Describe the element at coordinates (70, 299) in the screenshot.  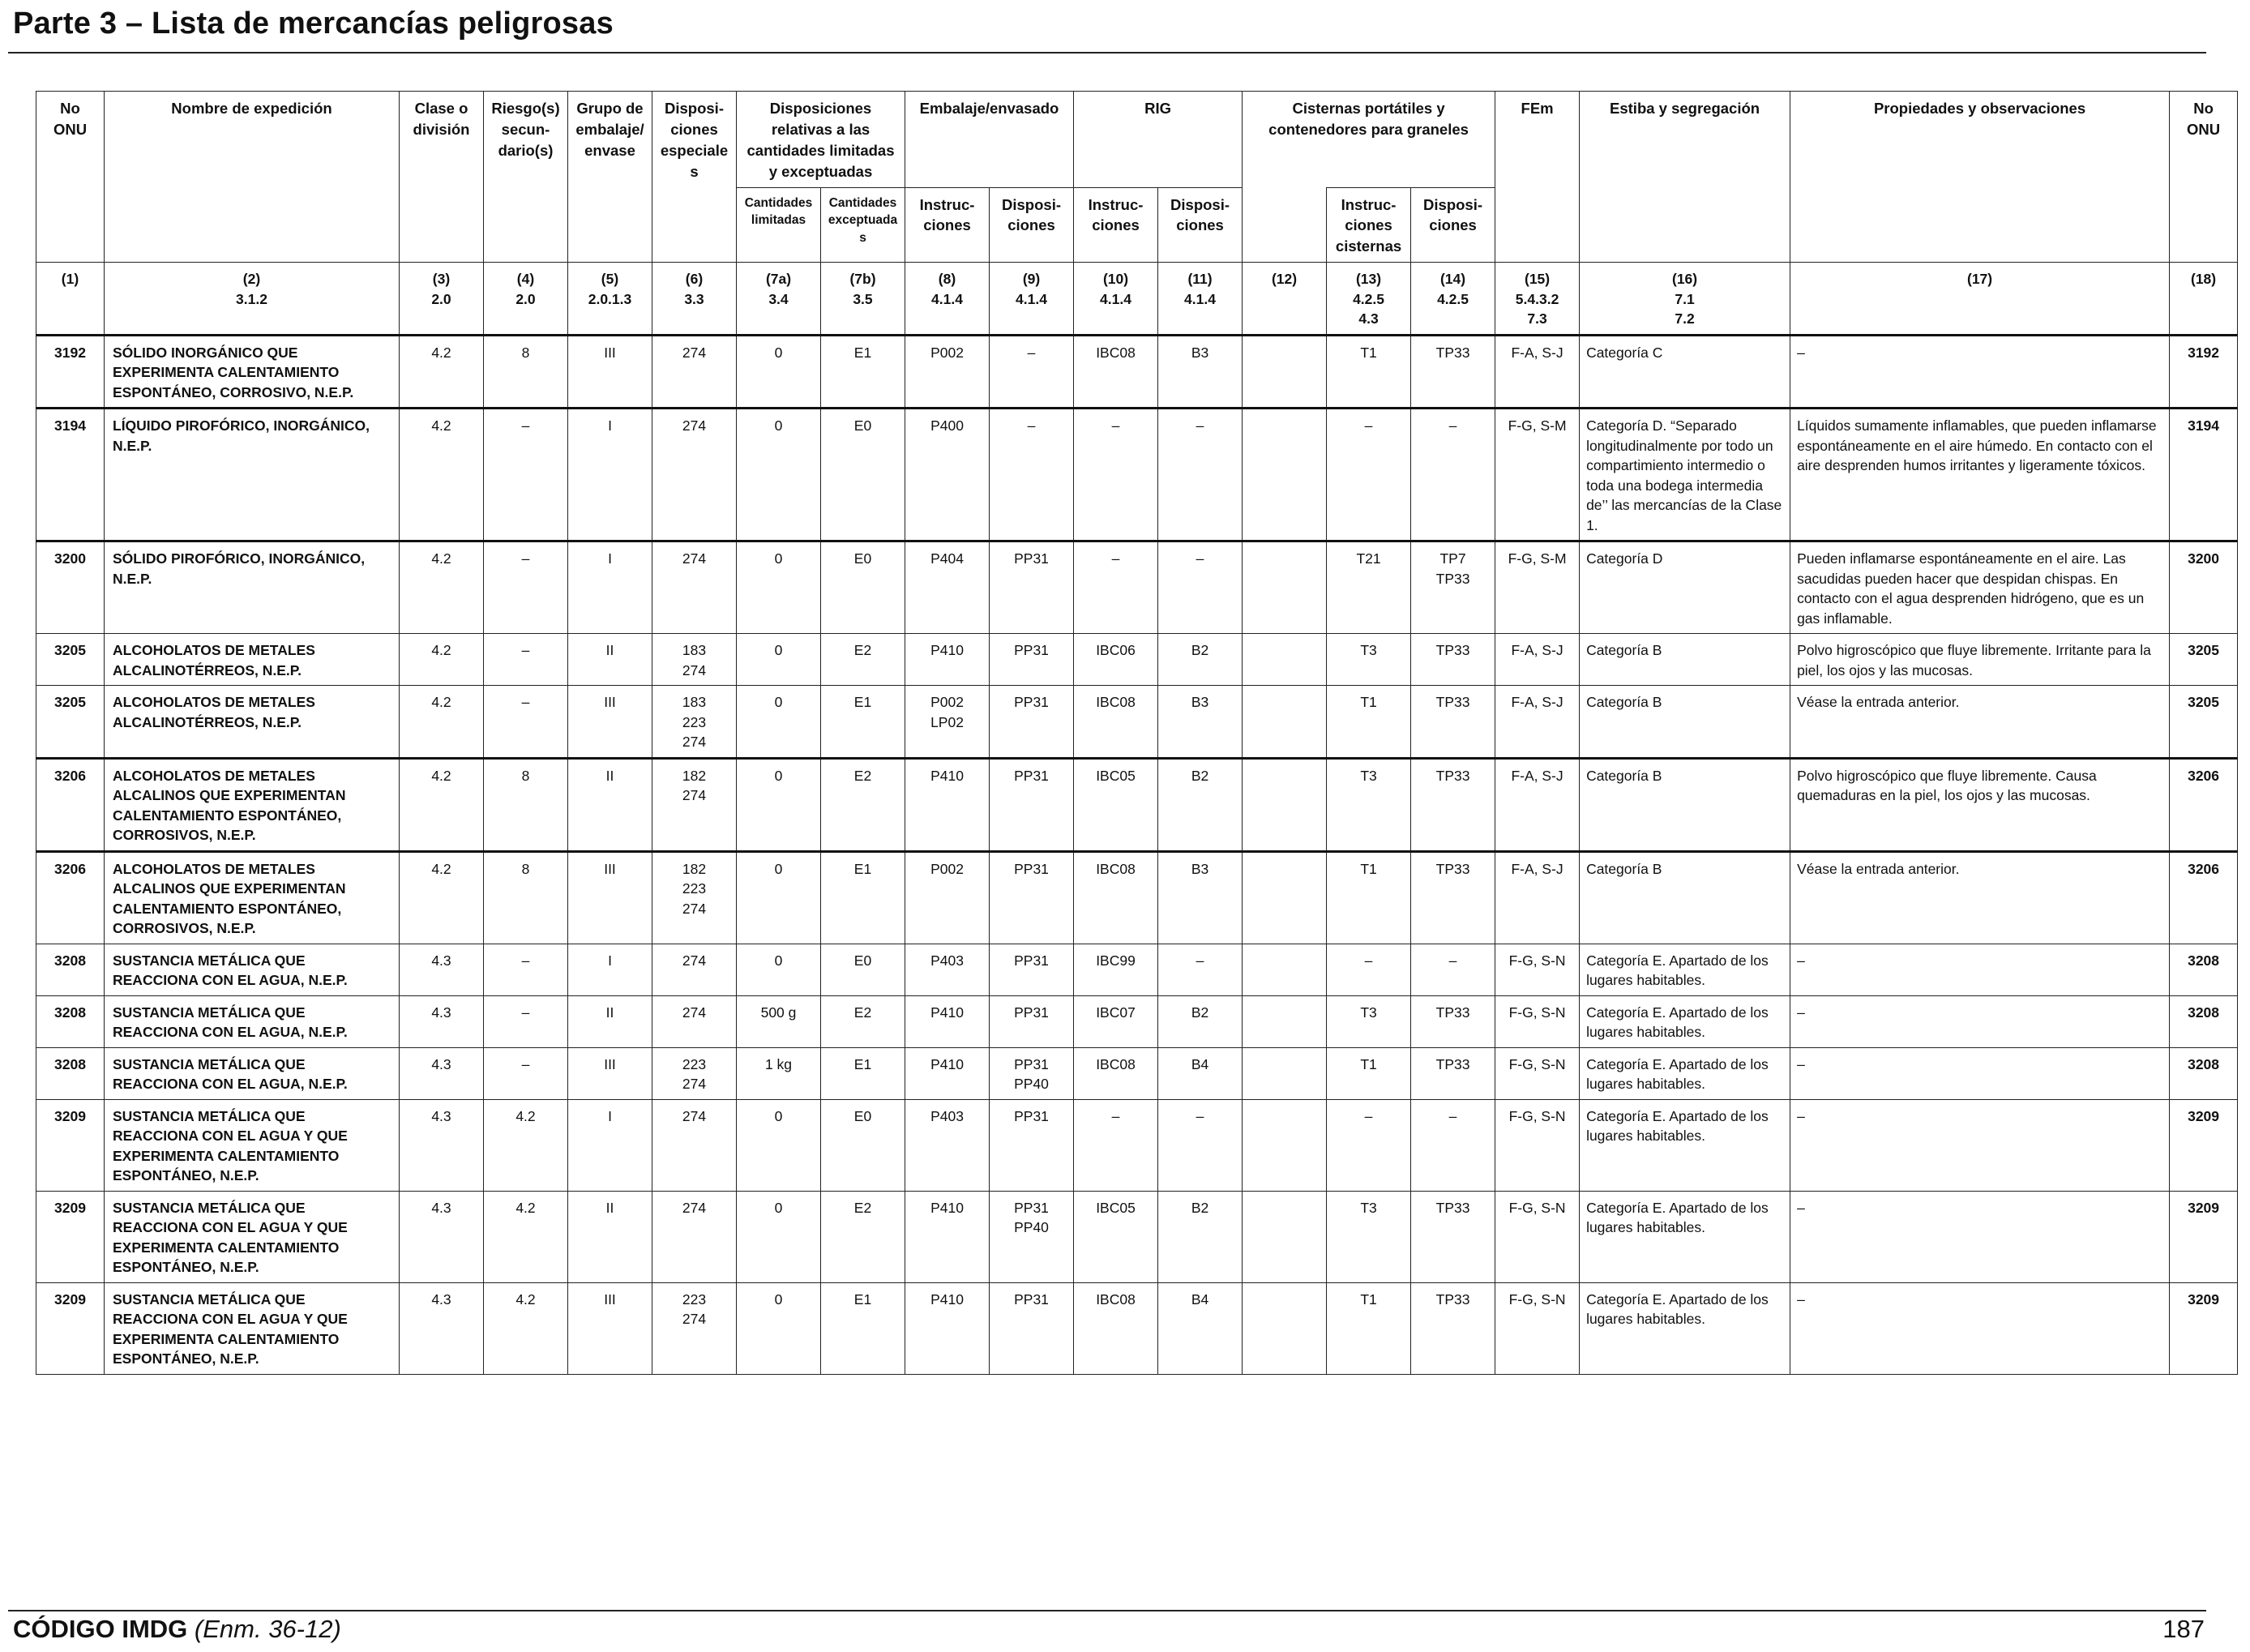
I see `reference-cell: (1)` at that location.